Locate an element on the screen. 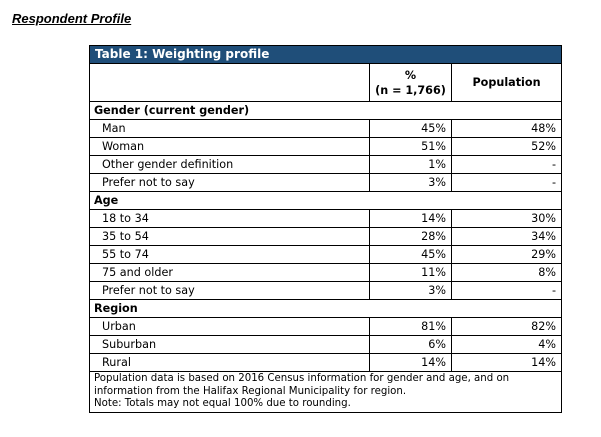 The height and width of the screenshot is (437, 601). table-row: 75 and older 11% 8% is located at coordinates (326, 272).